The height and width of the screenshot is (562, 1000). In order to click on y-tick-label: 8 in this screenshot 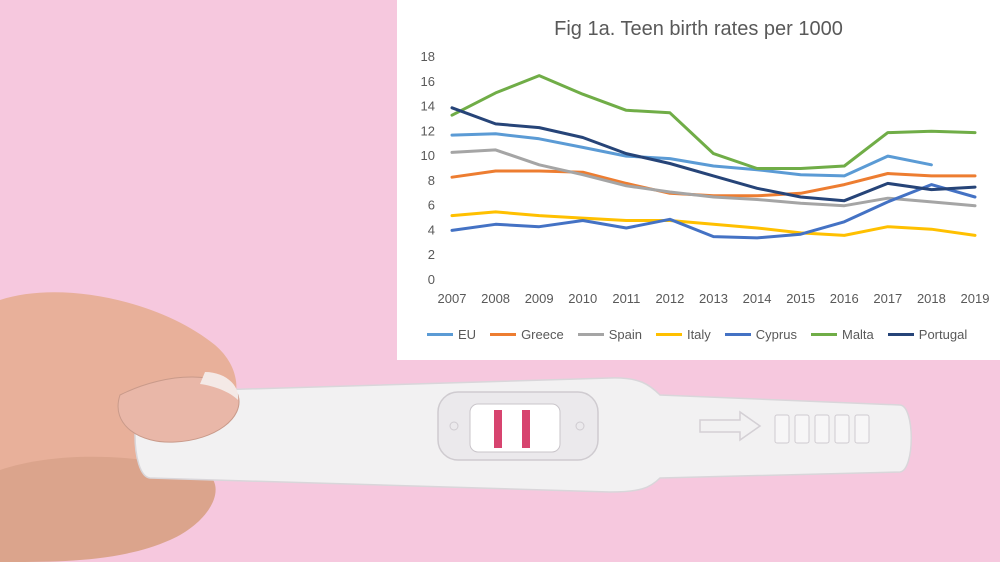, I will do `click(431, 180)`.